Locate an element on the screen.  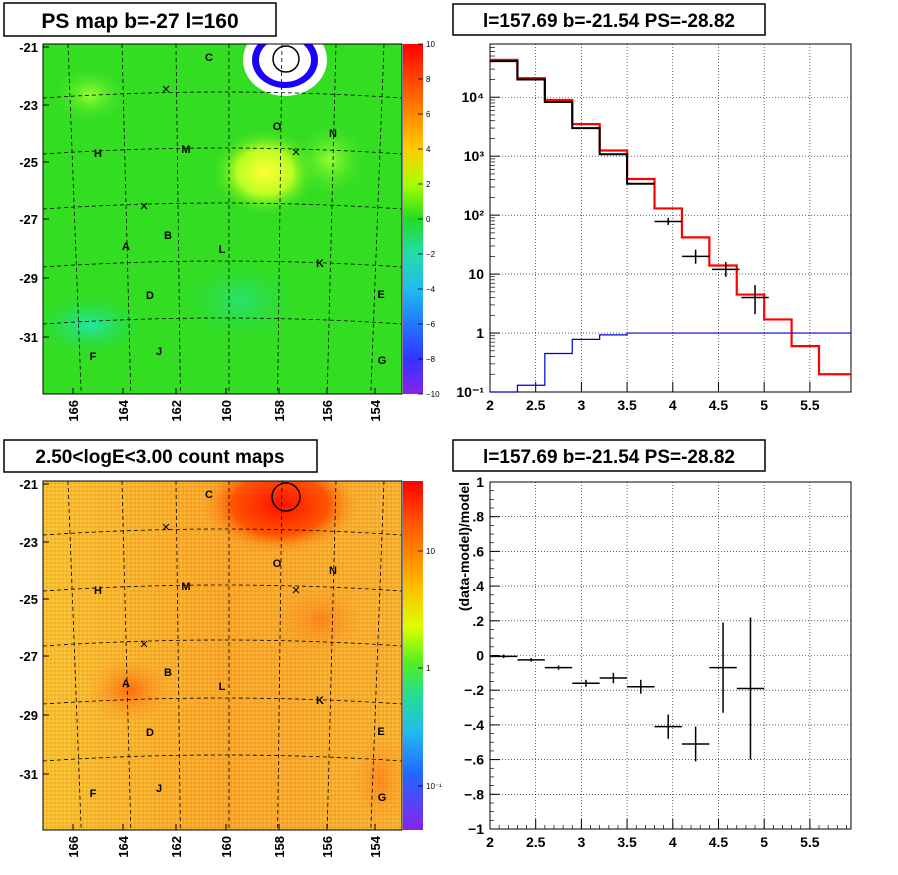
x-tick-label: 4 is located at coordinates (673, 405).